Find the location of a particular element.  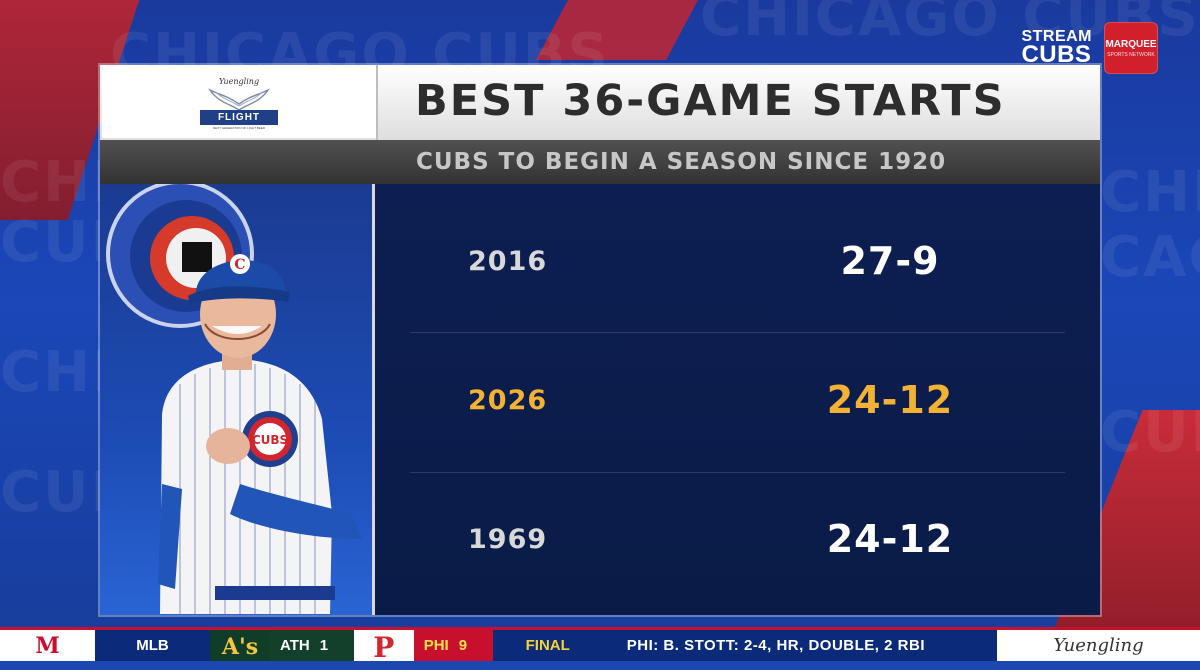

away-team-abbr: ATH is located at coordinates (295, 645).